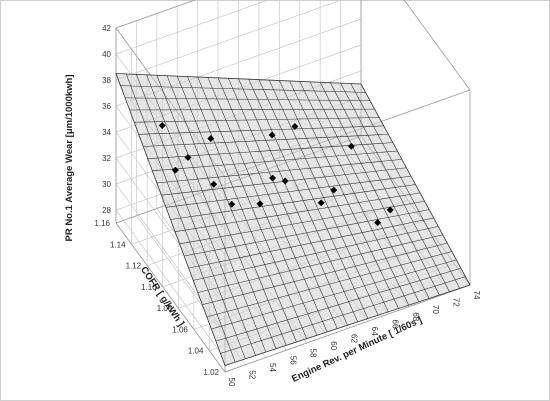  What do you see at coordinates (196, 351) in the screenshot?
I see `y-tick-label: 1.04` at bounding box center [196, 351].